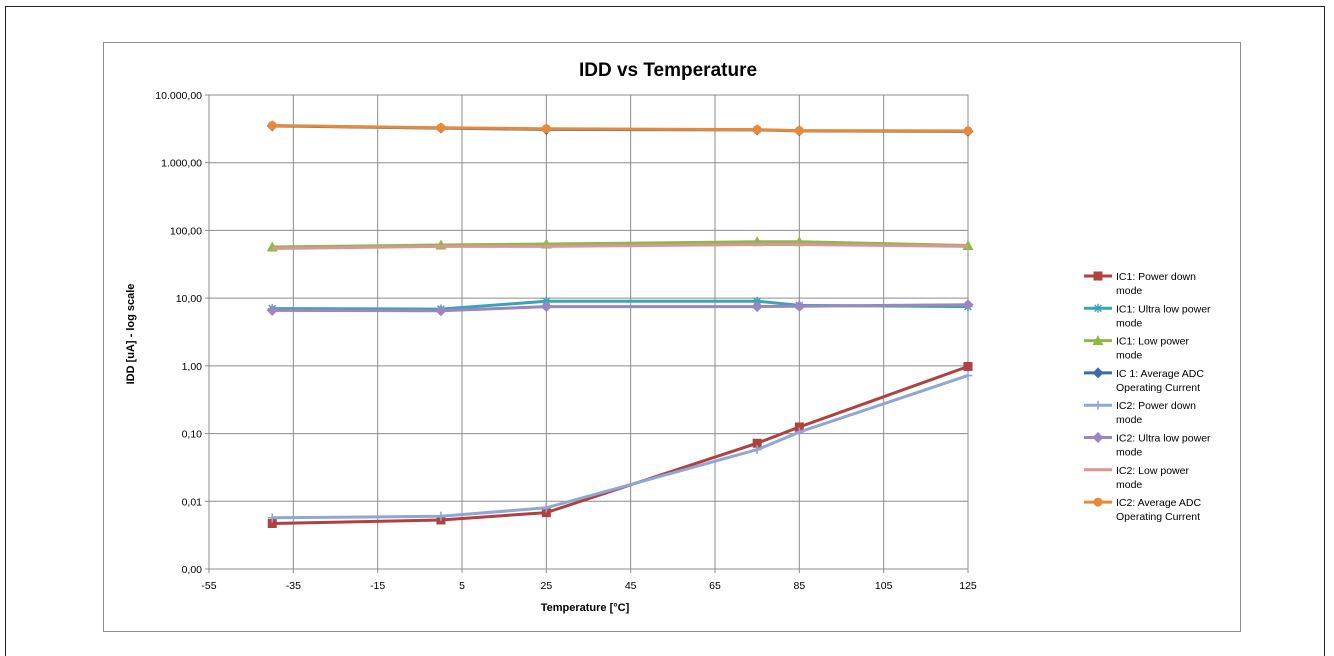  What do you see at coordinates (1152, 342) in the screenshot?
I see `legend-label: IC1: Low power` at bounding box center [1152, 342].